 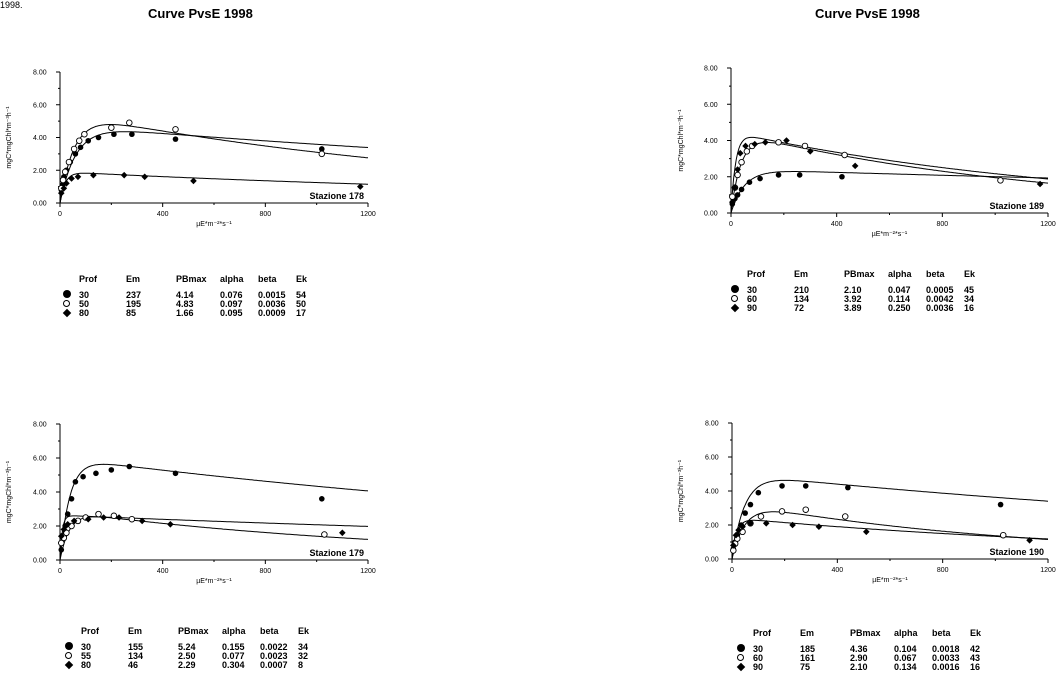 I want to click on beta-cell: 0.0036, so click(x=272, y=304).